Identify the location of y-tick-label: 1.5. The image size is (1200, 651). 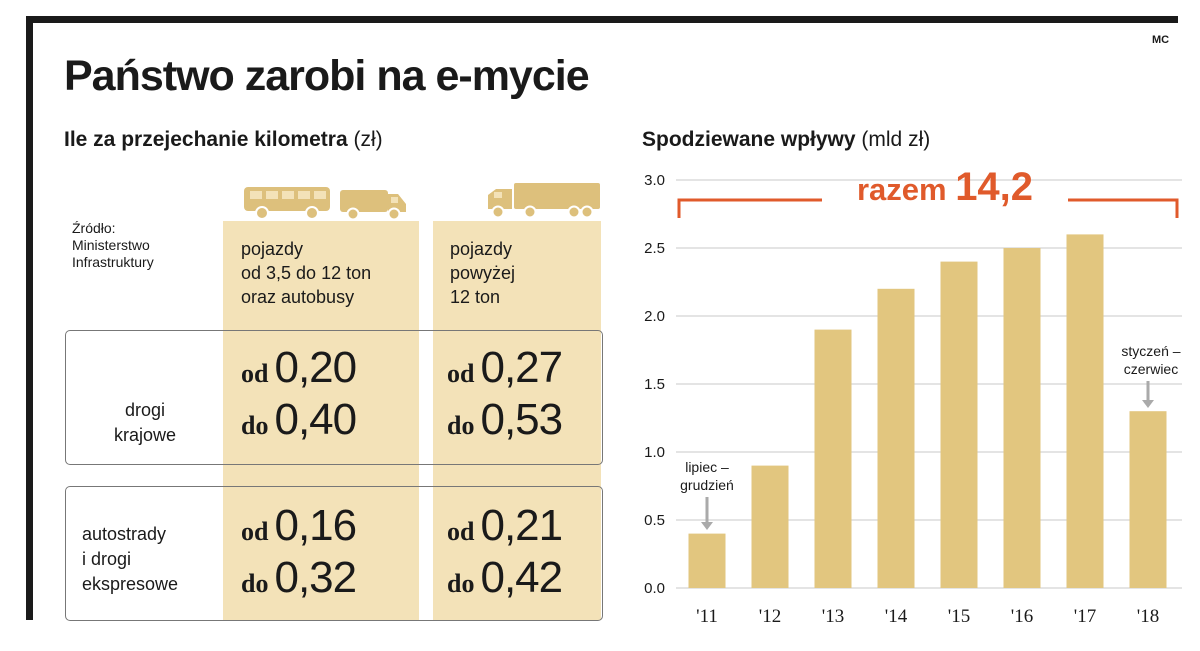
(654, 384).